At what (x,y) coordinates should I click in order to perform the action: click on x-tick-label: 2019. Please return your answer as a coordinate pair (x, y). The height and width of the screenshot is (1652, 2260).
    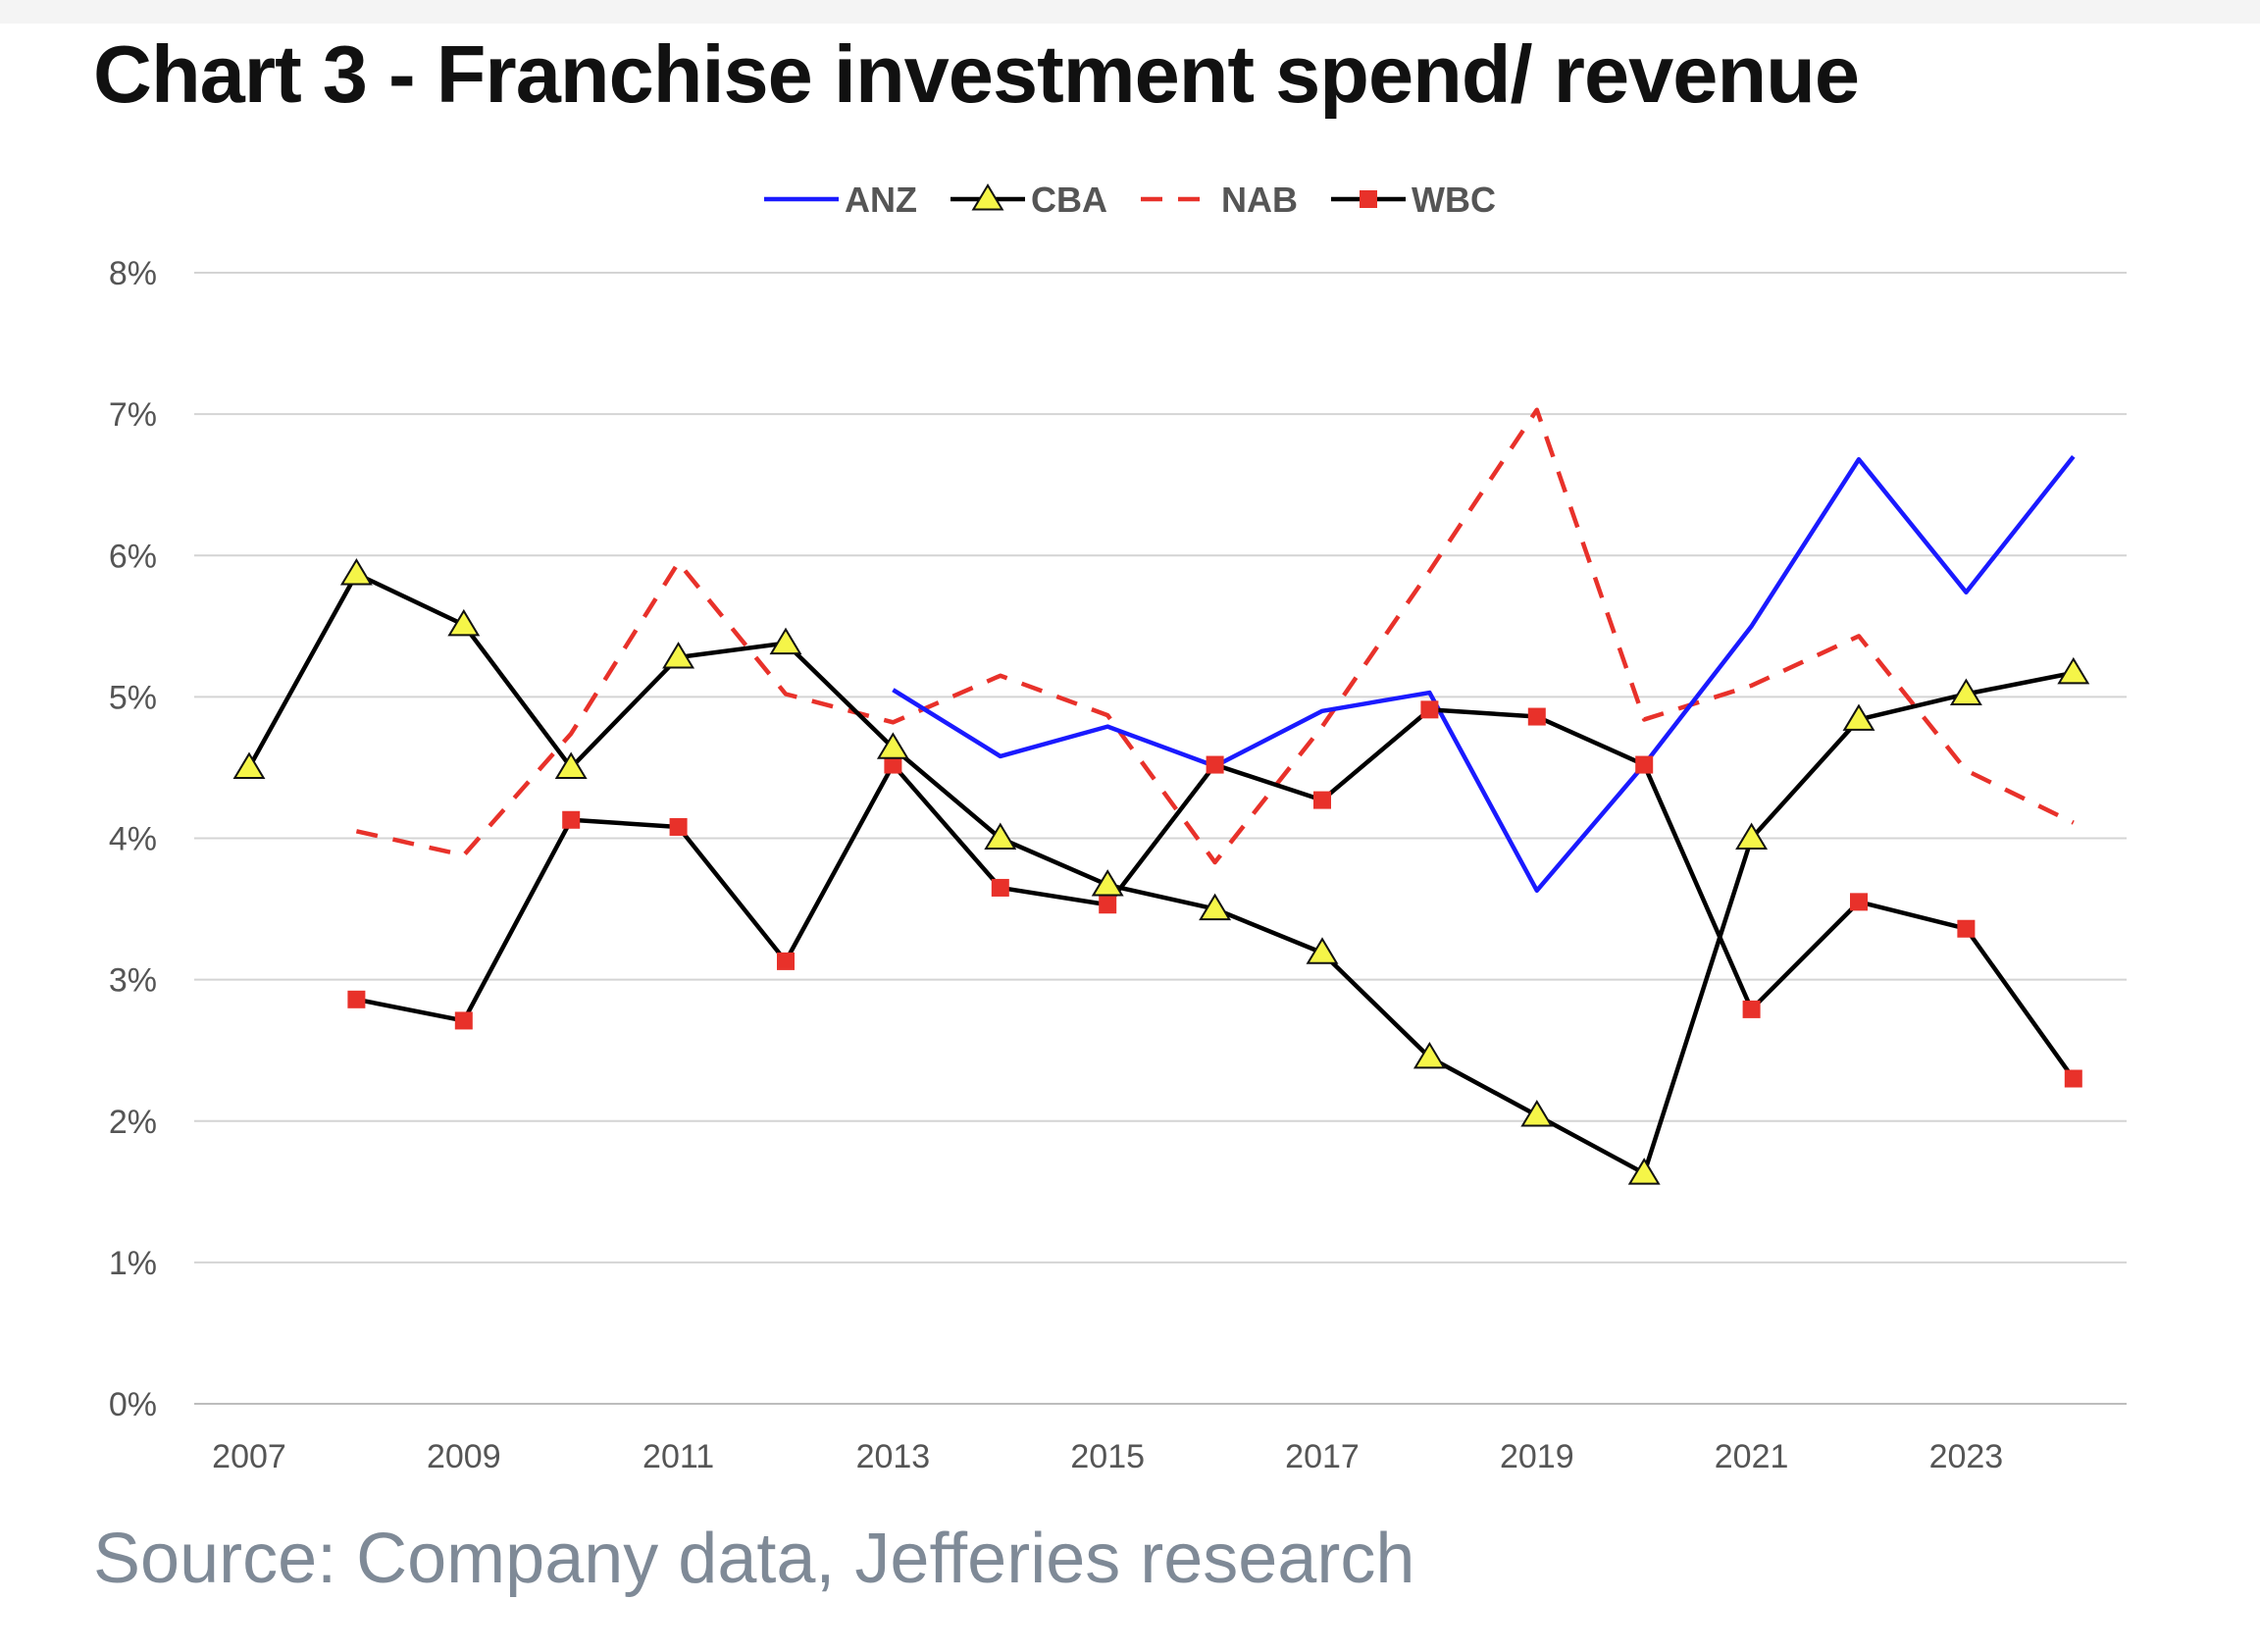
    Looking at the image, I should click on (1537, 1456).